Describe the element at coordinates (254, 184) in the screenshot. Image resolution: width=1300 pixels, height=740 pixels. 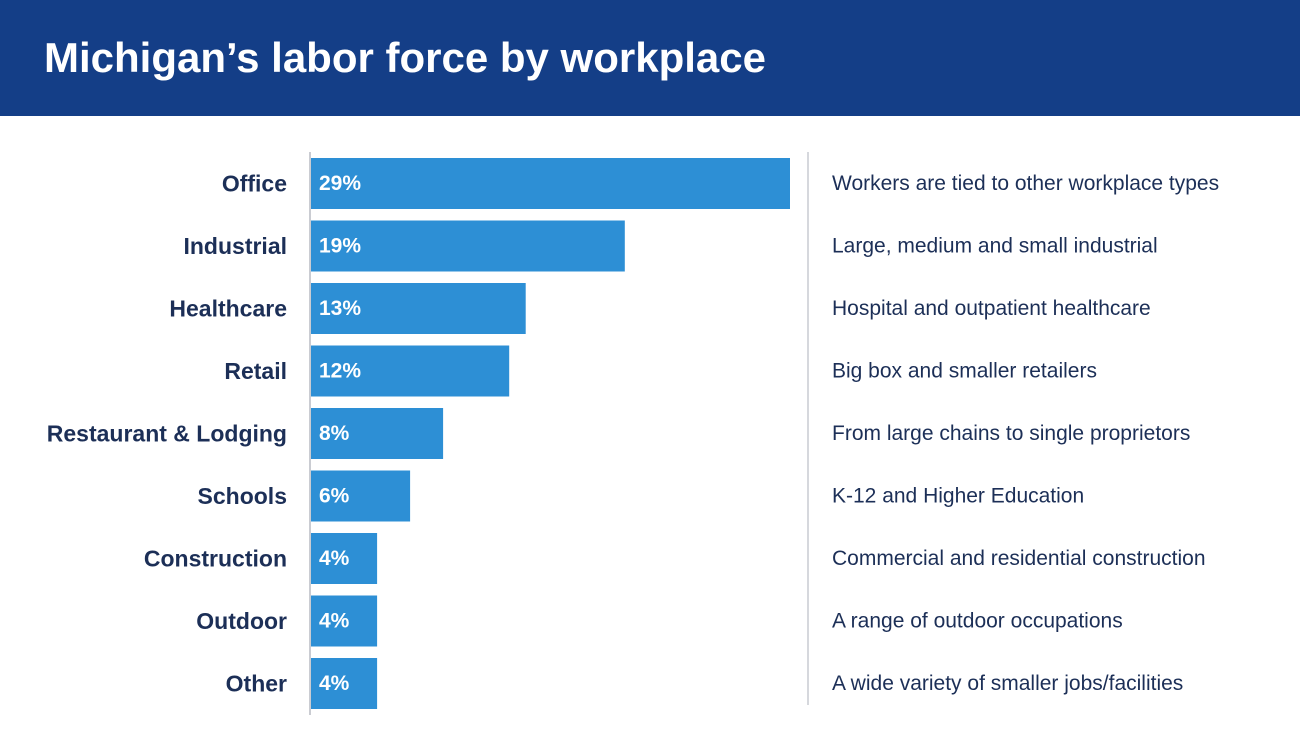
I see `category-label: Office` at that location.